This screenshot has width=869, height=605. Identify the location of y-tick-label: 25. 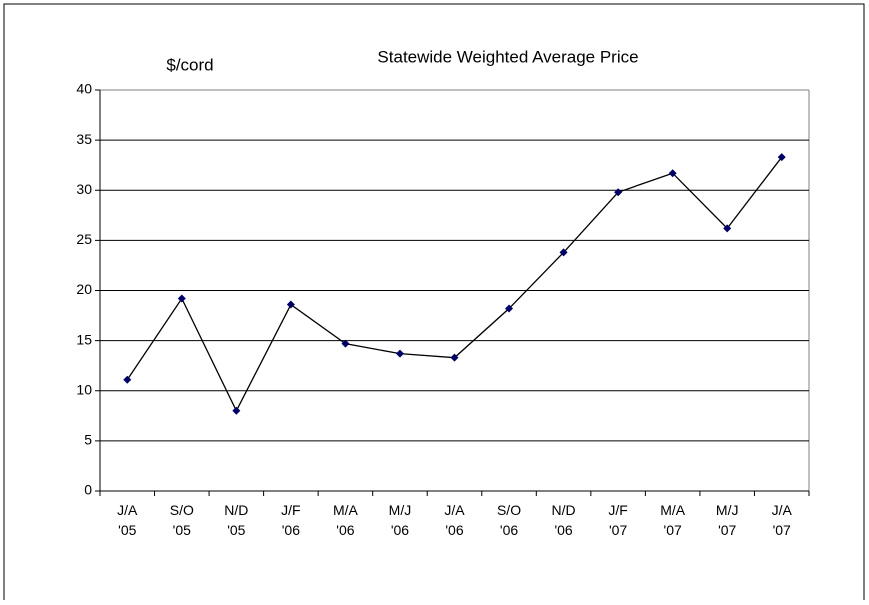
(84, 239).